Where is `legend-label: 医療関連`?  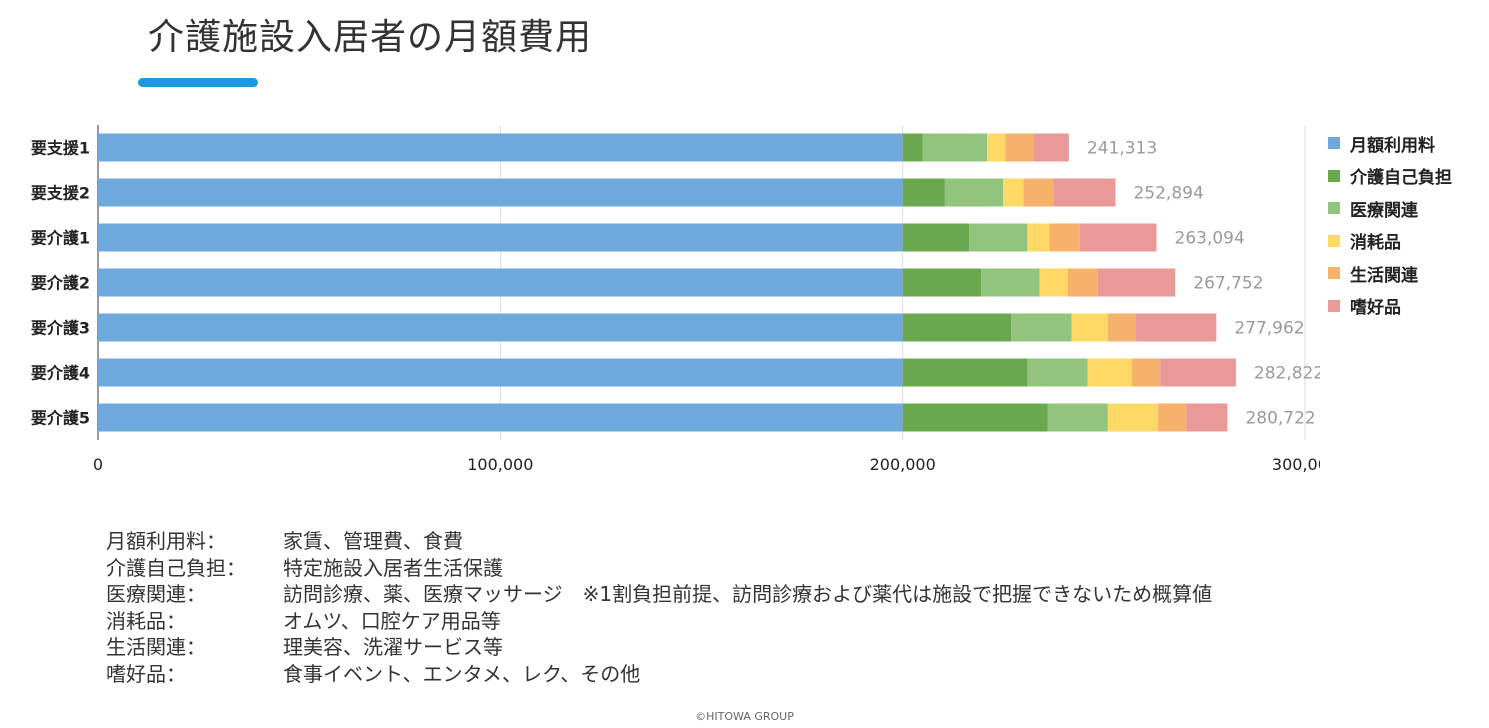 legend-label: 医療関連 is located at coordinates (1384, 210).